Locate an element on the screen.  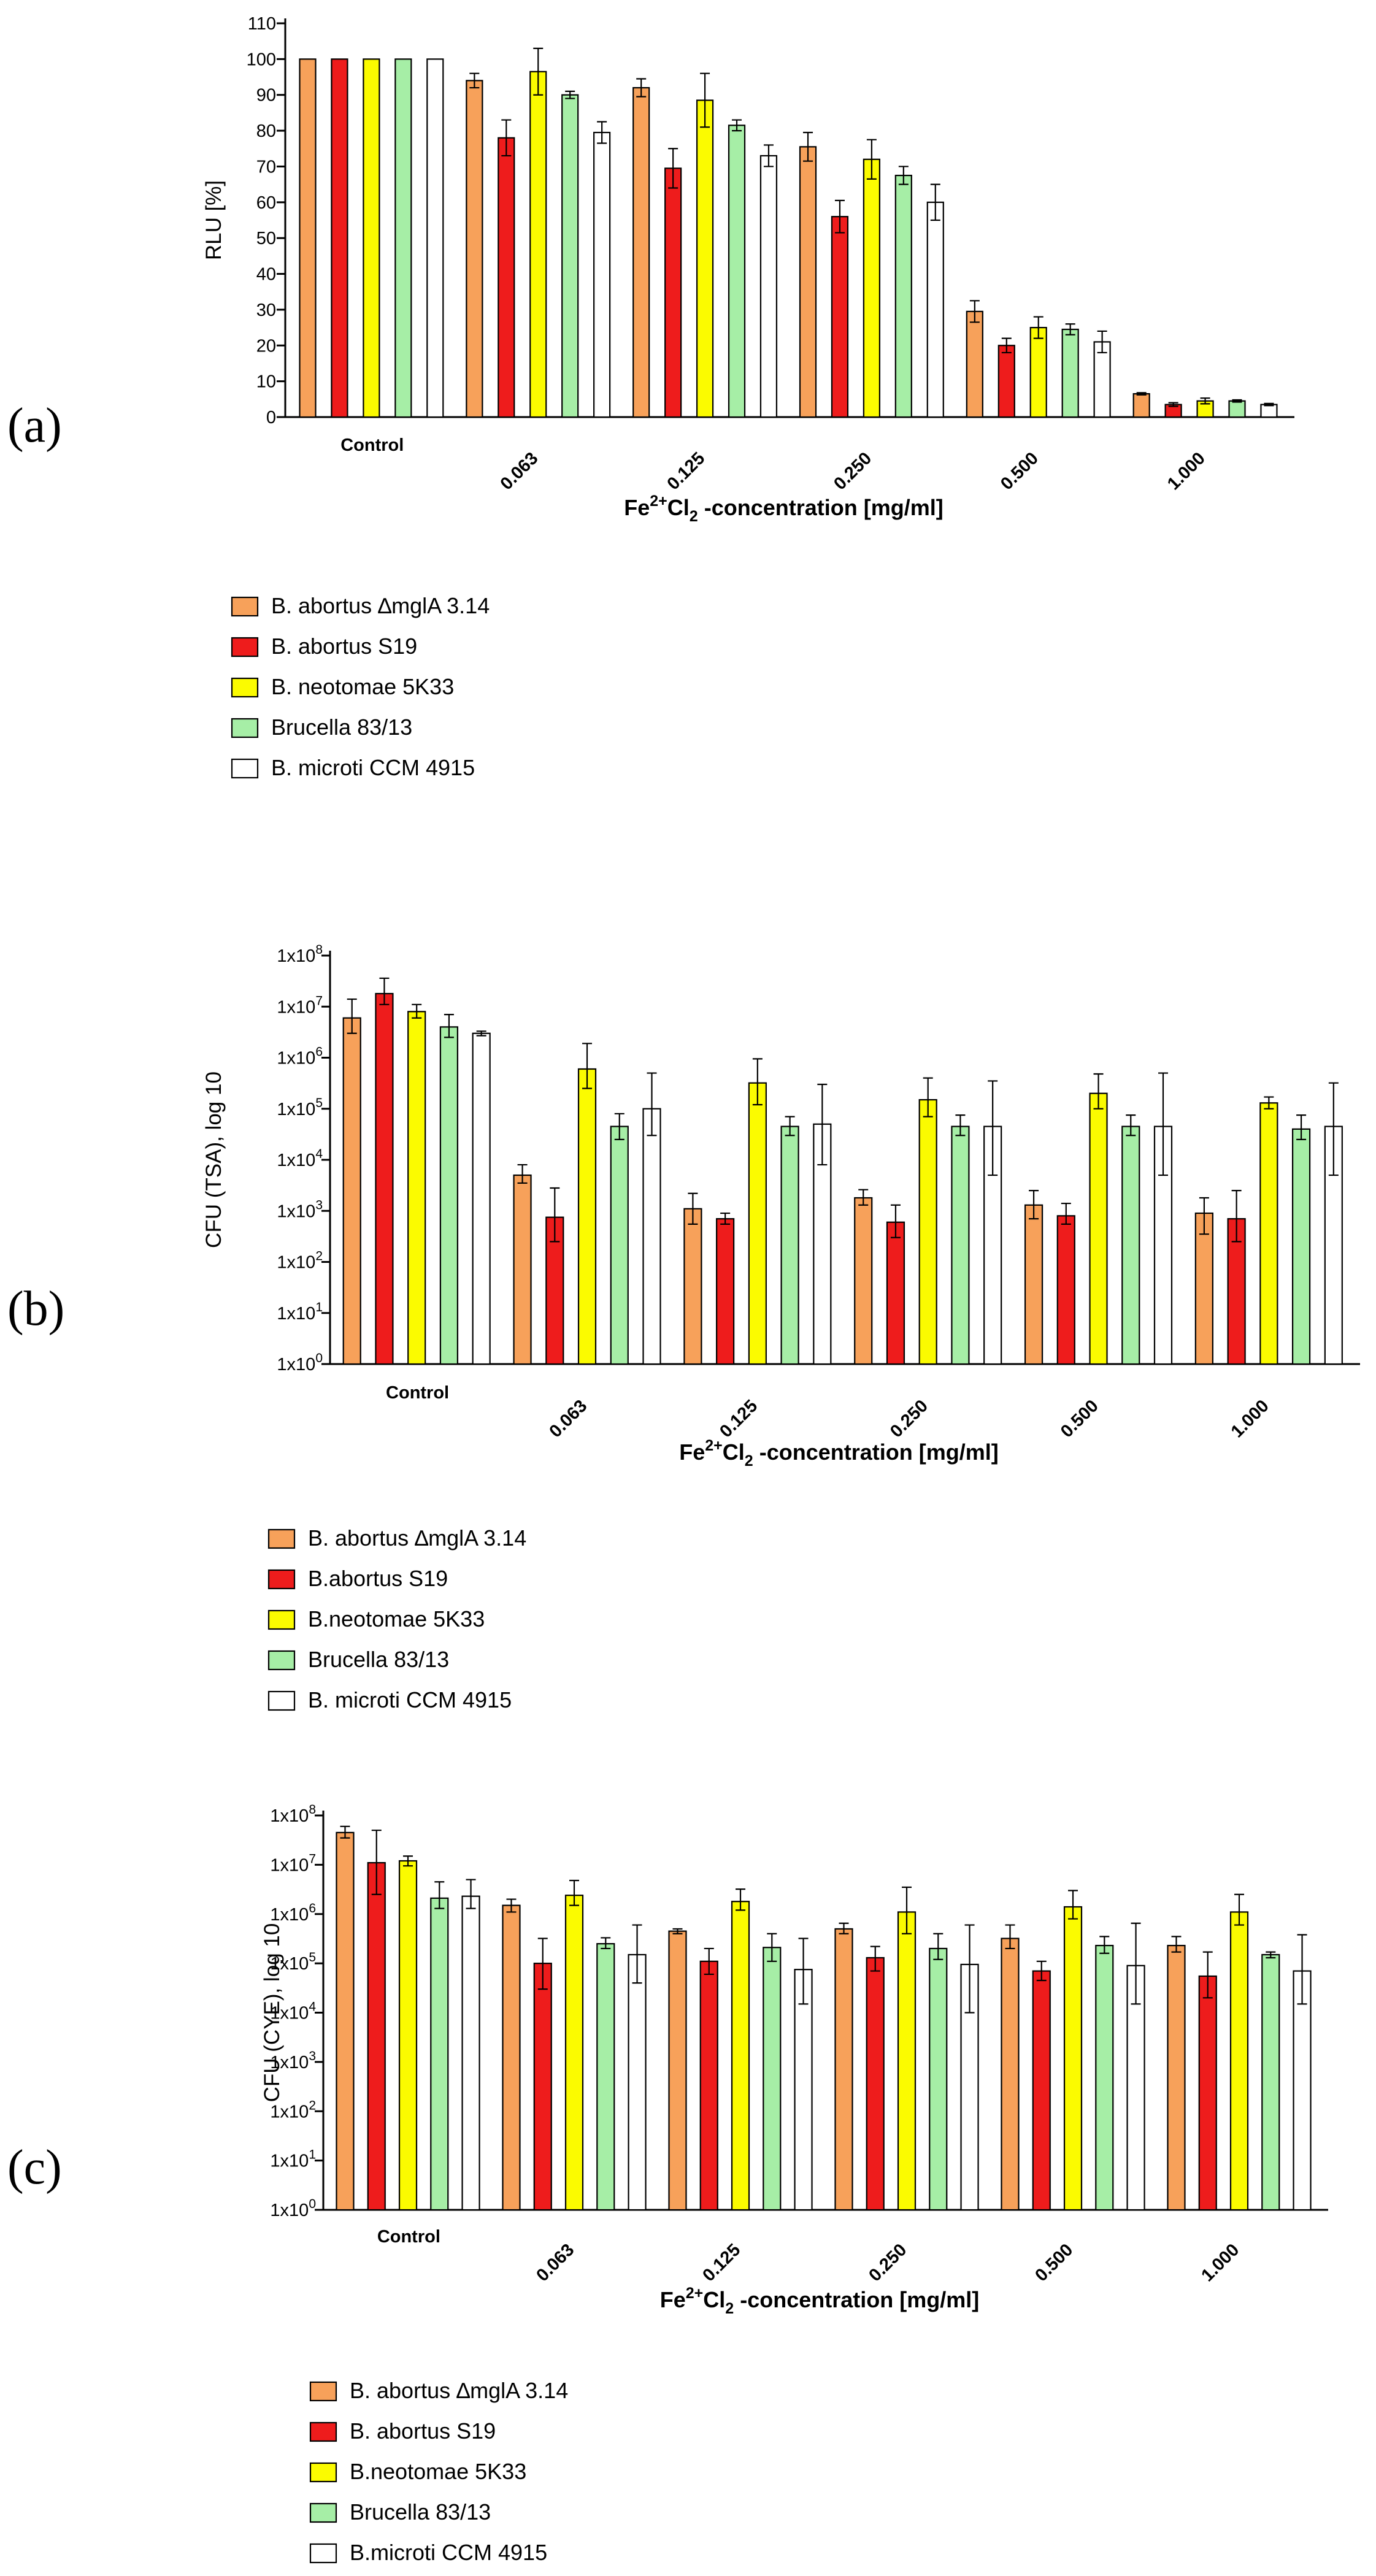
bar-c-s4-c0 is located at coordinates (470, 2053).